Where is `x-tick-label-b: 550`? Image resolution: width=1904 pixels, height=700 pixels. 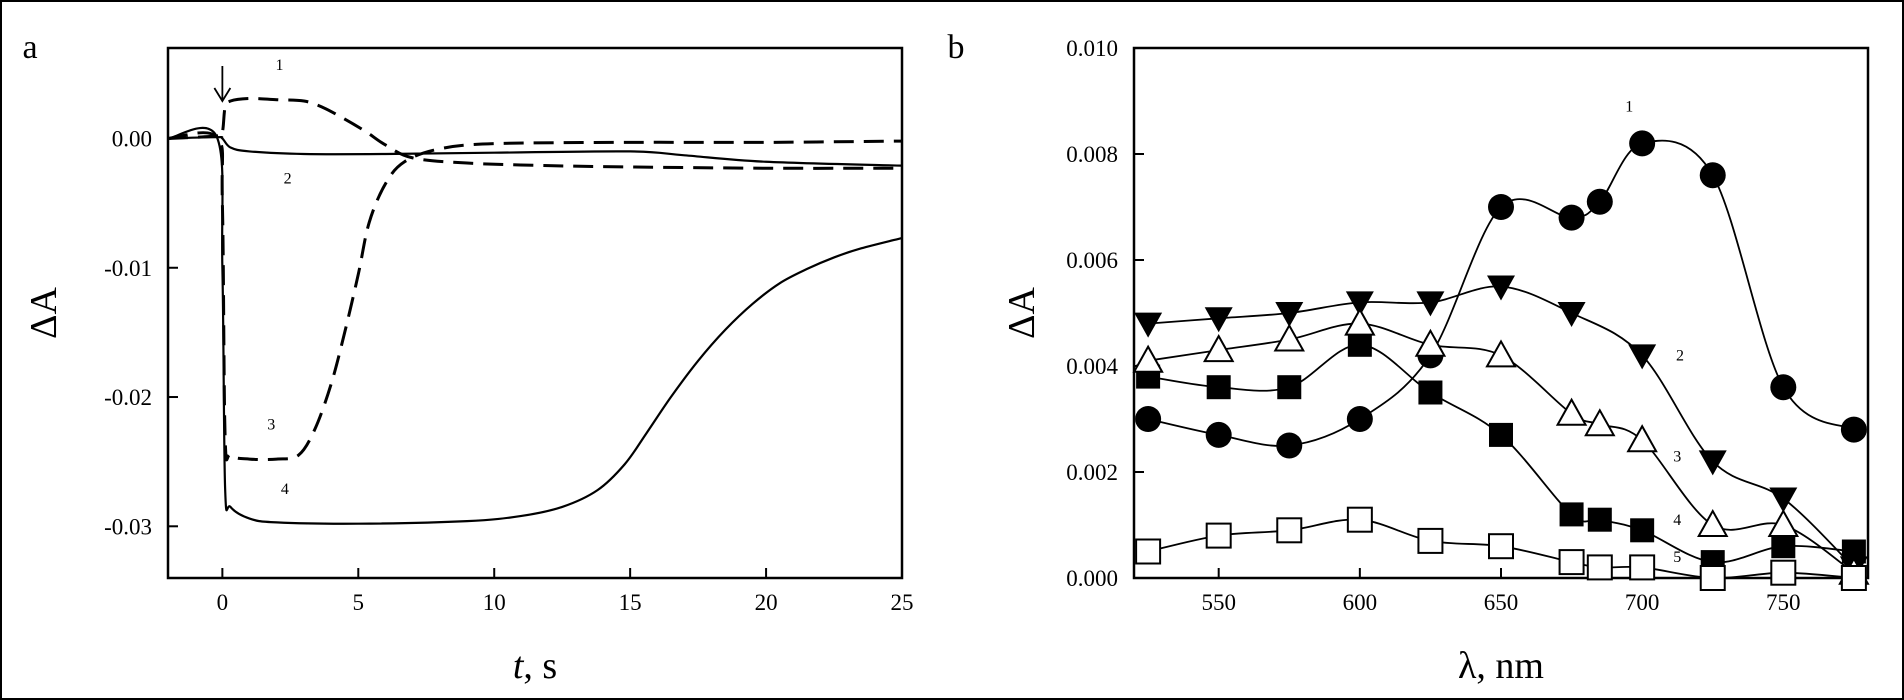
x-tick-label-b: 550 is located at coordinates (1218, 602).